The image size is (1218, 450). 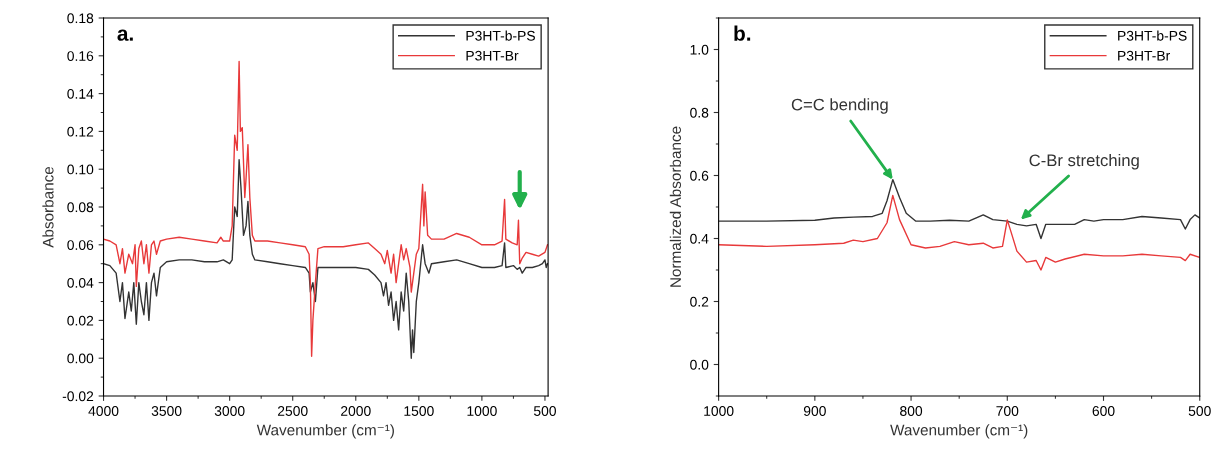 I want to click on x-tick-label: 800, so click(x=911, y=411).